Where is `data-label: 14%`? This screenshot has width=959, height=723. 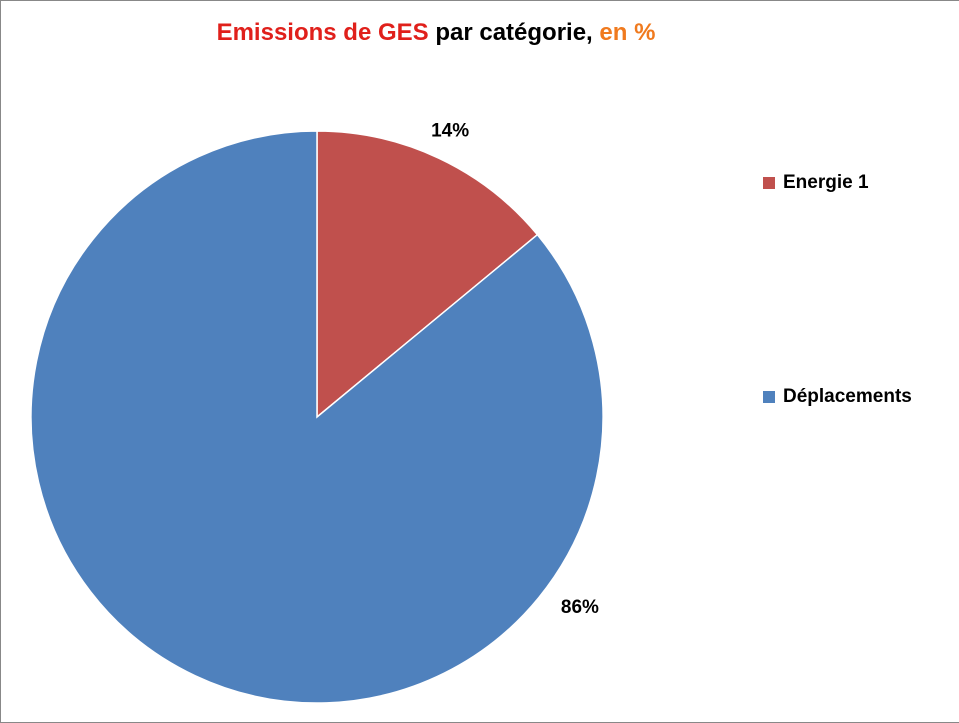 data-label: 14% is located at coordinates (450, 131).